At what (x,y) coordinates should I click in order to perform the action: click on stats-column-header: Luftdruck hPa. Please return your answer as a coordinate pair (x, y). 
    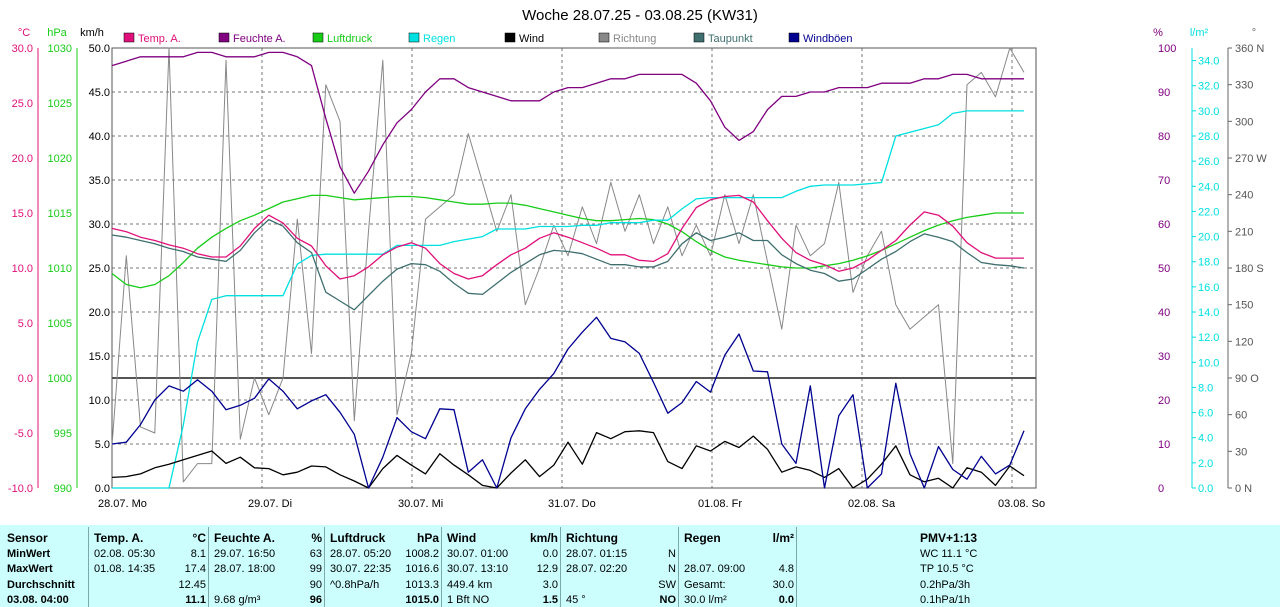
    Looking at the image, I should click on (384, 539).